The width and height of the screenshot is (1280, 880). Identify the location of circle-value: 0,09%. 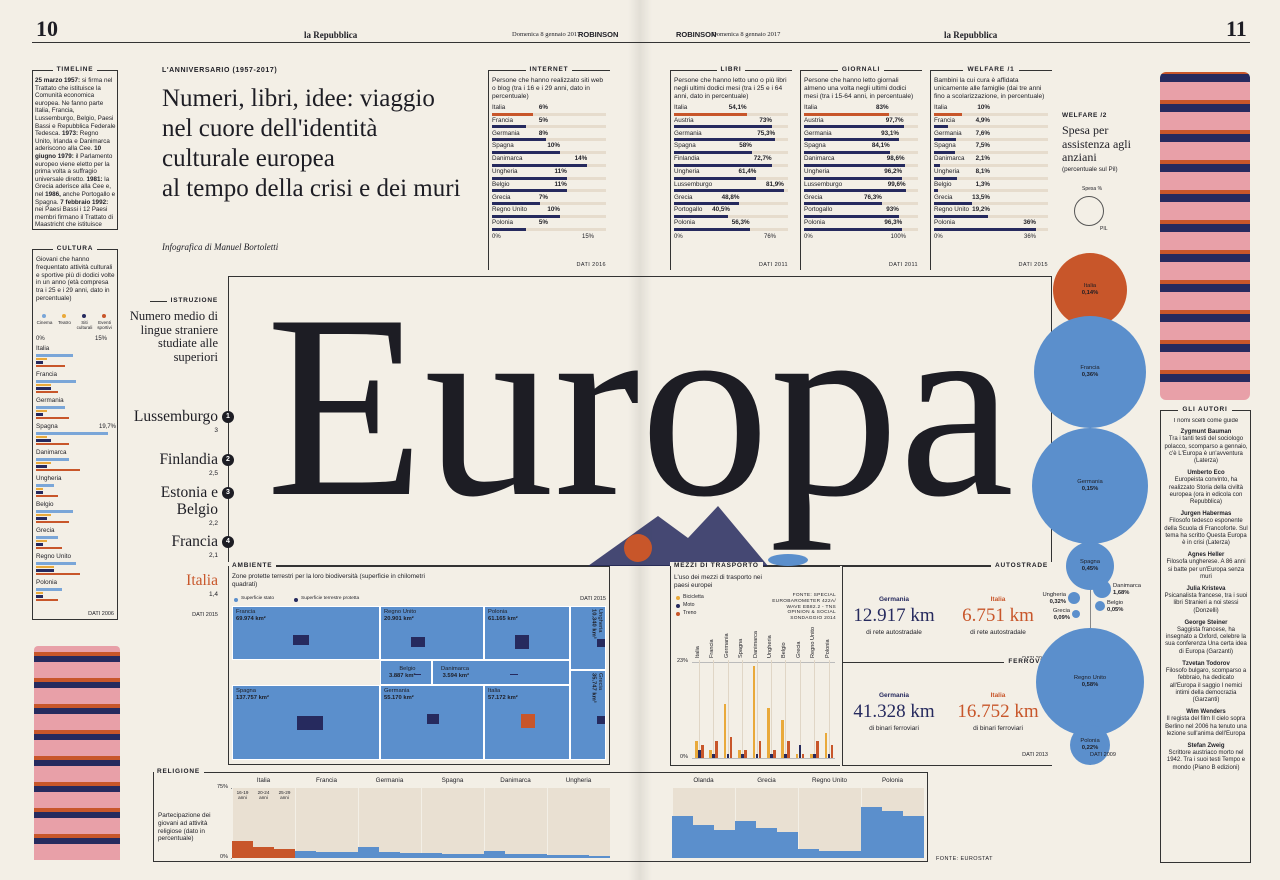
(1061, 617).